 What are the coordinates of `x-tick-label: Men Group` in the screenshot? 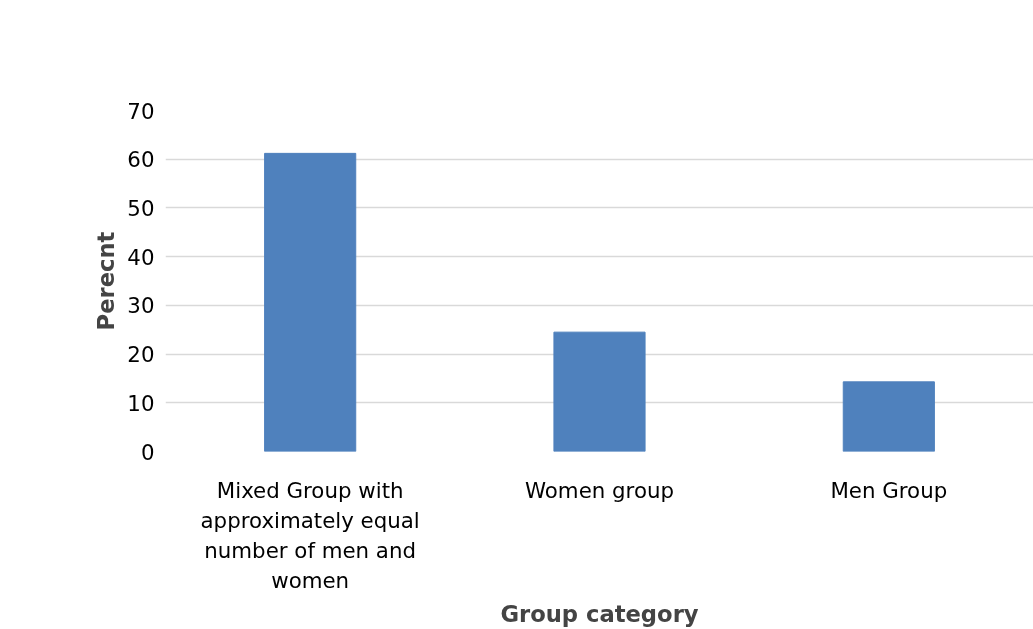 It's located at (889, 490).